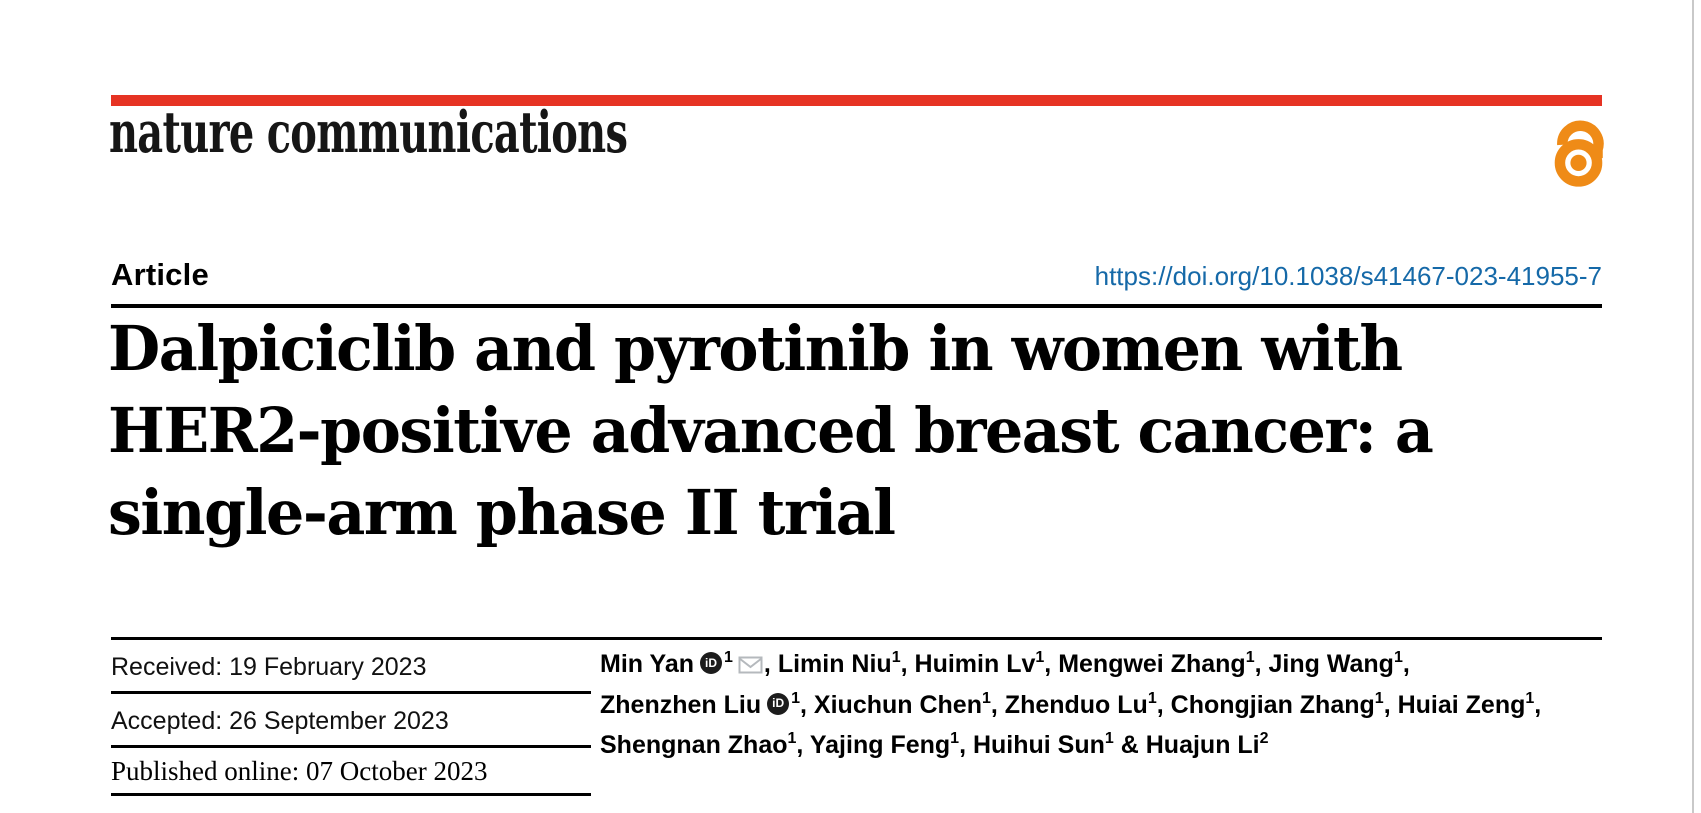  What do you see at coordinates (647, 664) in the screenshot?
I see `author-name: Min Yan` at bounding box center [647, 664].